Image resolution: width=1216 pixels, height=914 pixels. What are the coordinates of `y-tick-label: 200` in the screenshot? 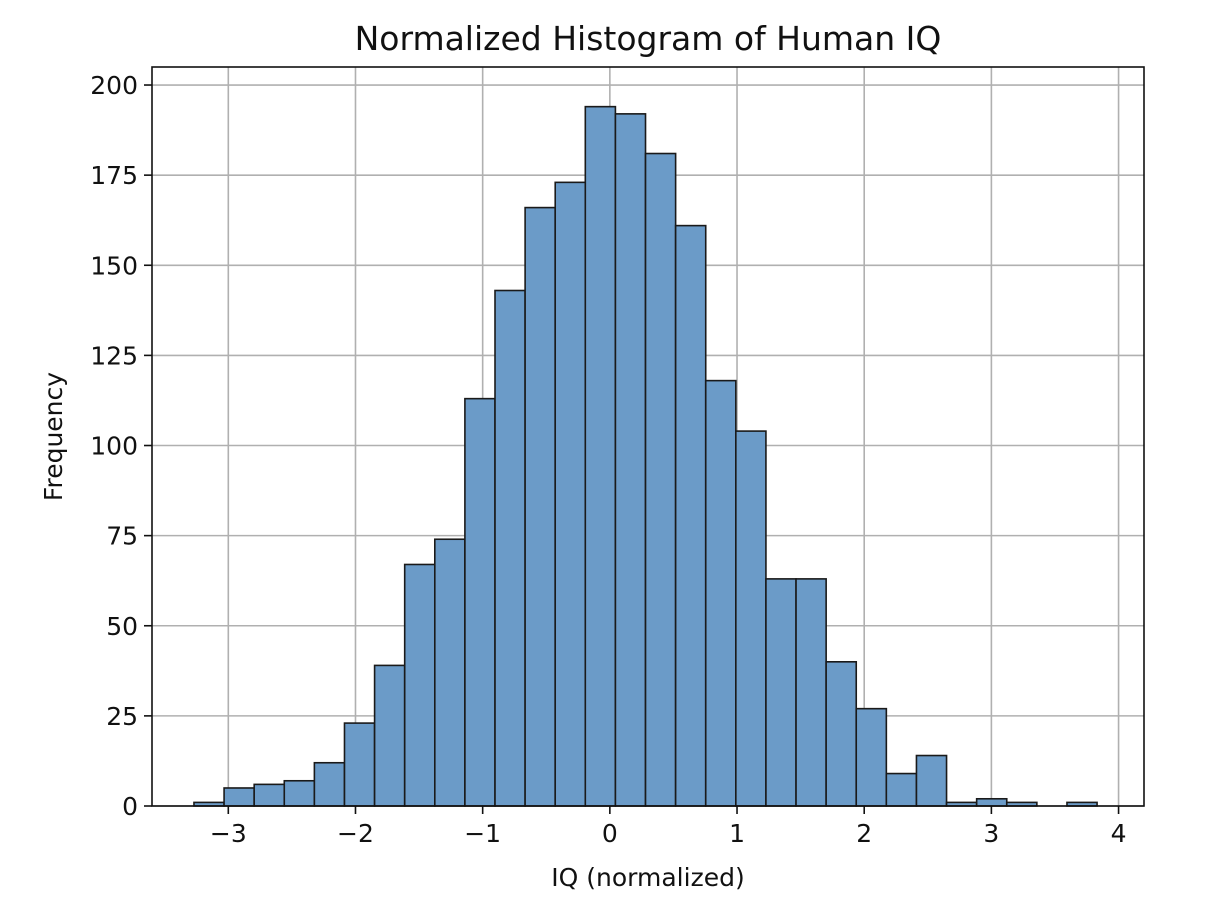 It's located at (114, 85).